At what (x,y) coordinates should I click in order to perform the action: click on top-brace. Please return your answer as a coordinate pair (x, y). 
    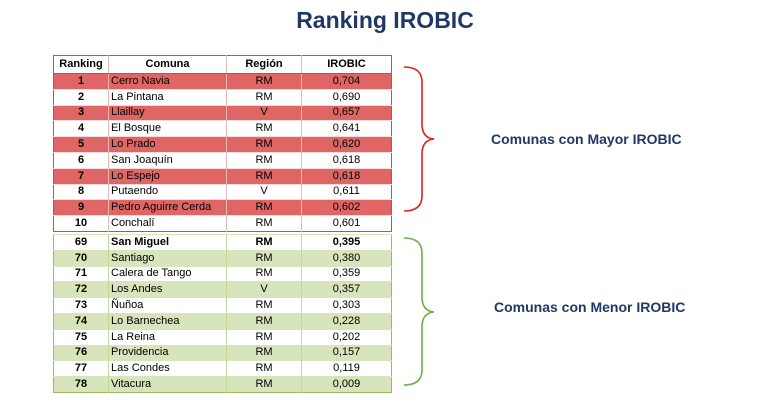
    Looking at the image, I should click on (419, 139).